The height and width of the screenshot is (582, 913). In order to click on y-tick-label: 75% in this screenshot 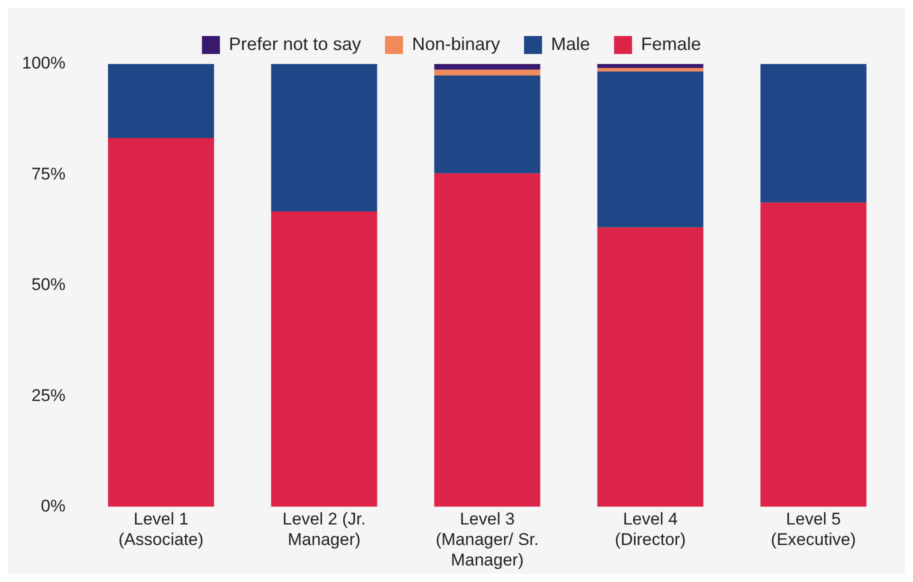, I will do `click(48, 174)`.